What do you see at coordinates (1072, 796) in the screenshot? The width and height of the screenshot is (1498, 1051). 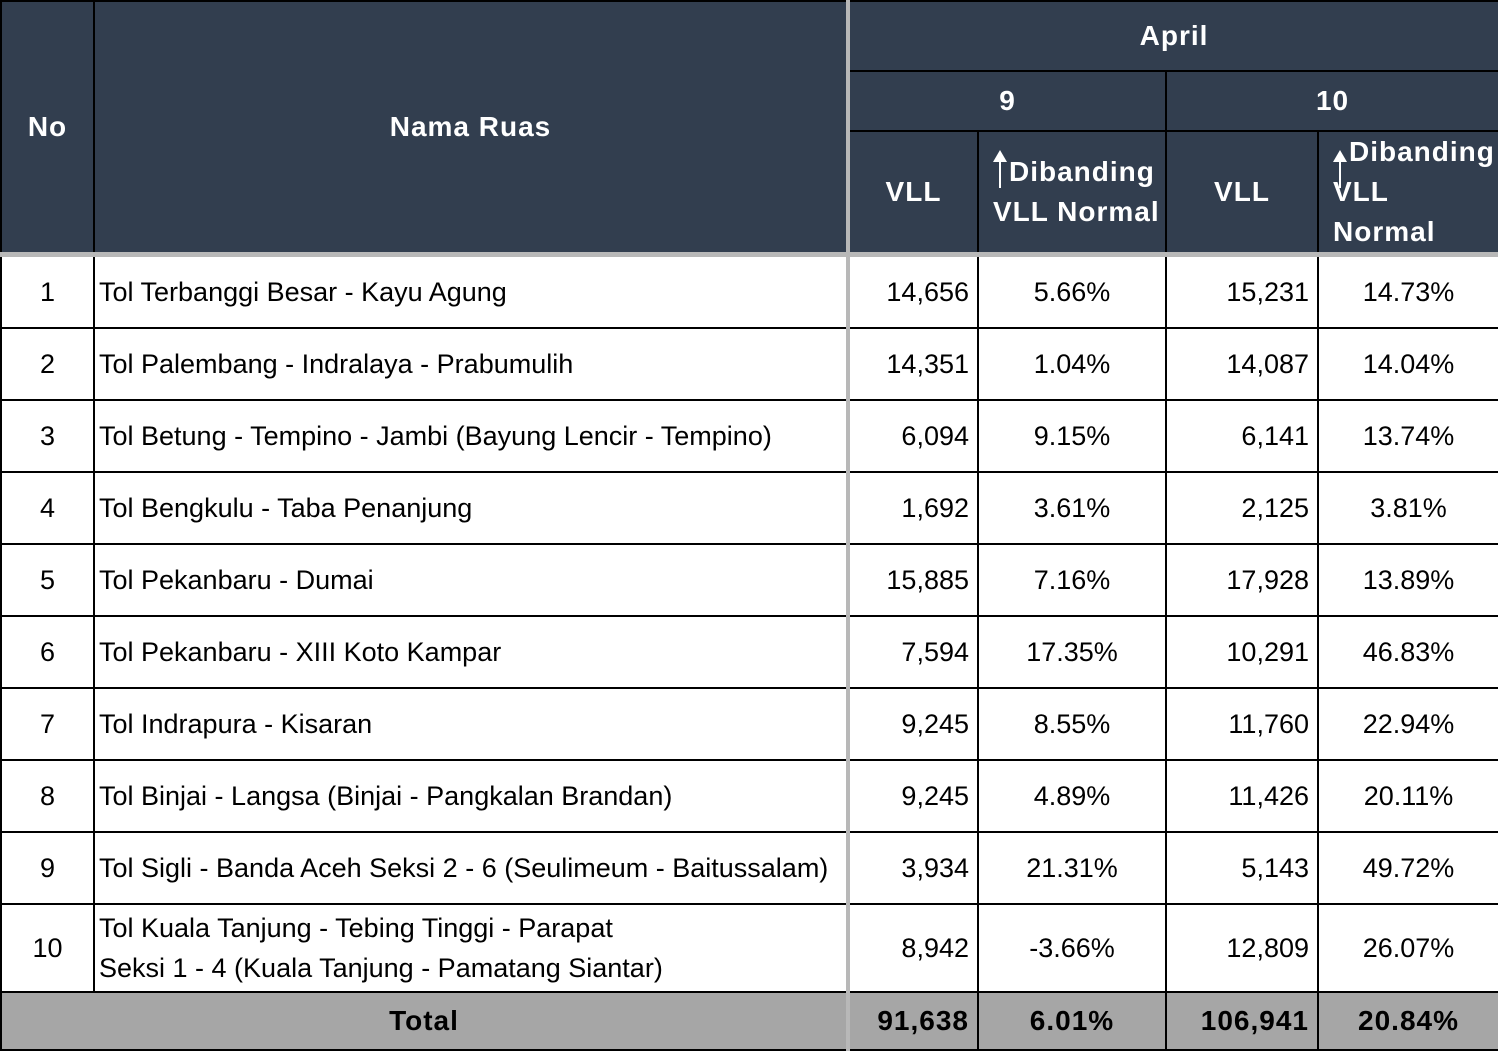 I see `row-pct-9: 4.89%` at bounding box center [1072, 796].